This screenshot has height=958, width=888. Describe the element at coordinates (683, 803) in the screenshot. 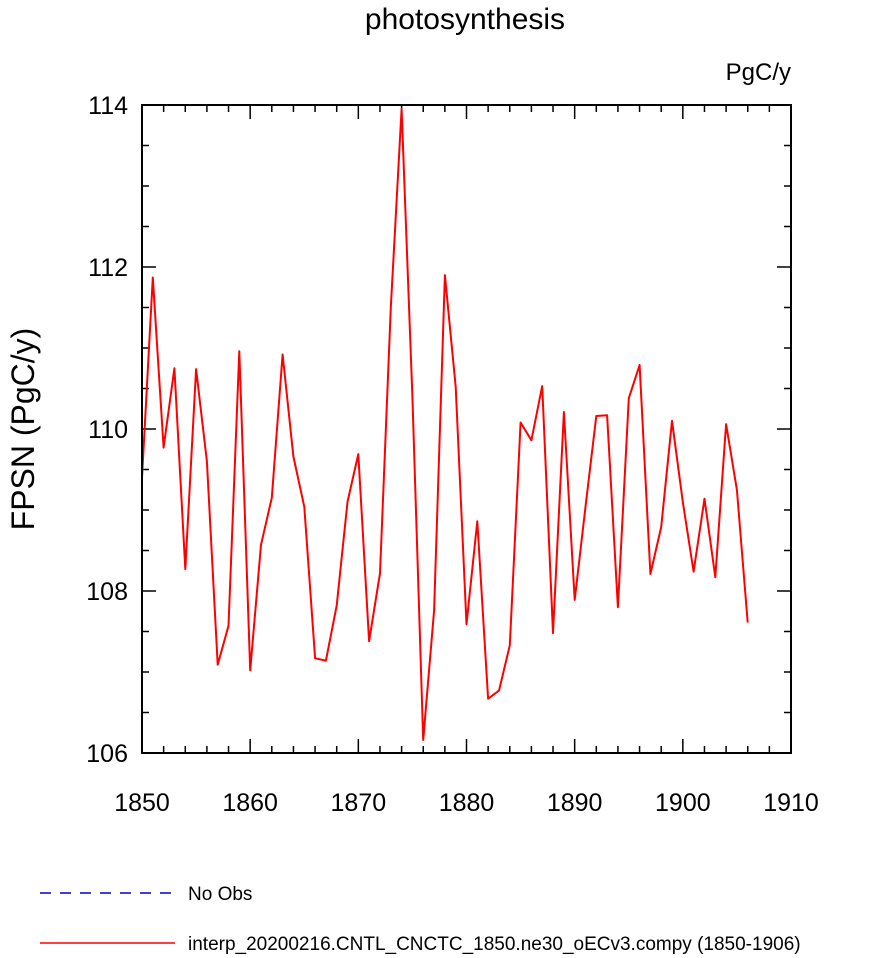

I see `x-tick-label: 1900` at that location.